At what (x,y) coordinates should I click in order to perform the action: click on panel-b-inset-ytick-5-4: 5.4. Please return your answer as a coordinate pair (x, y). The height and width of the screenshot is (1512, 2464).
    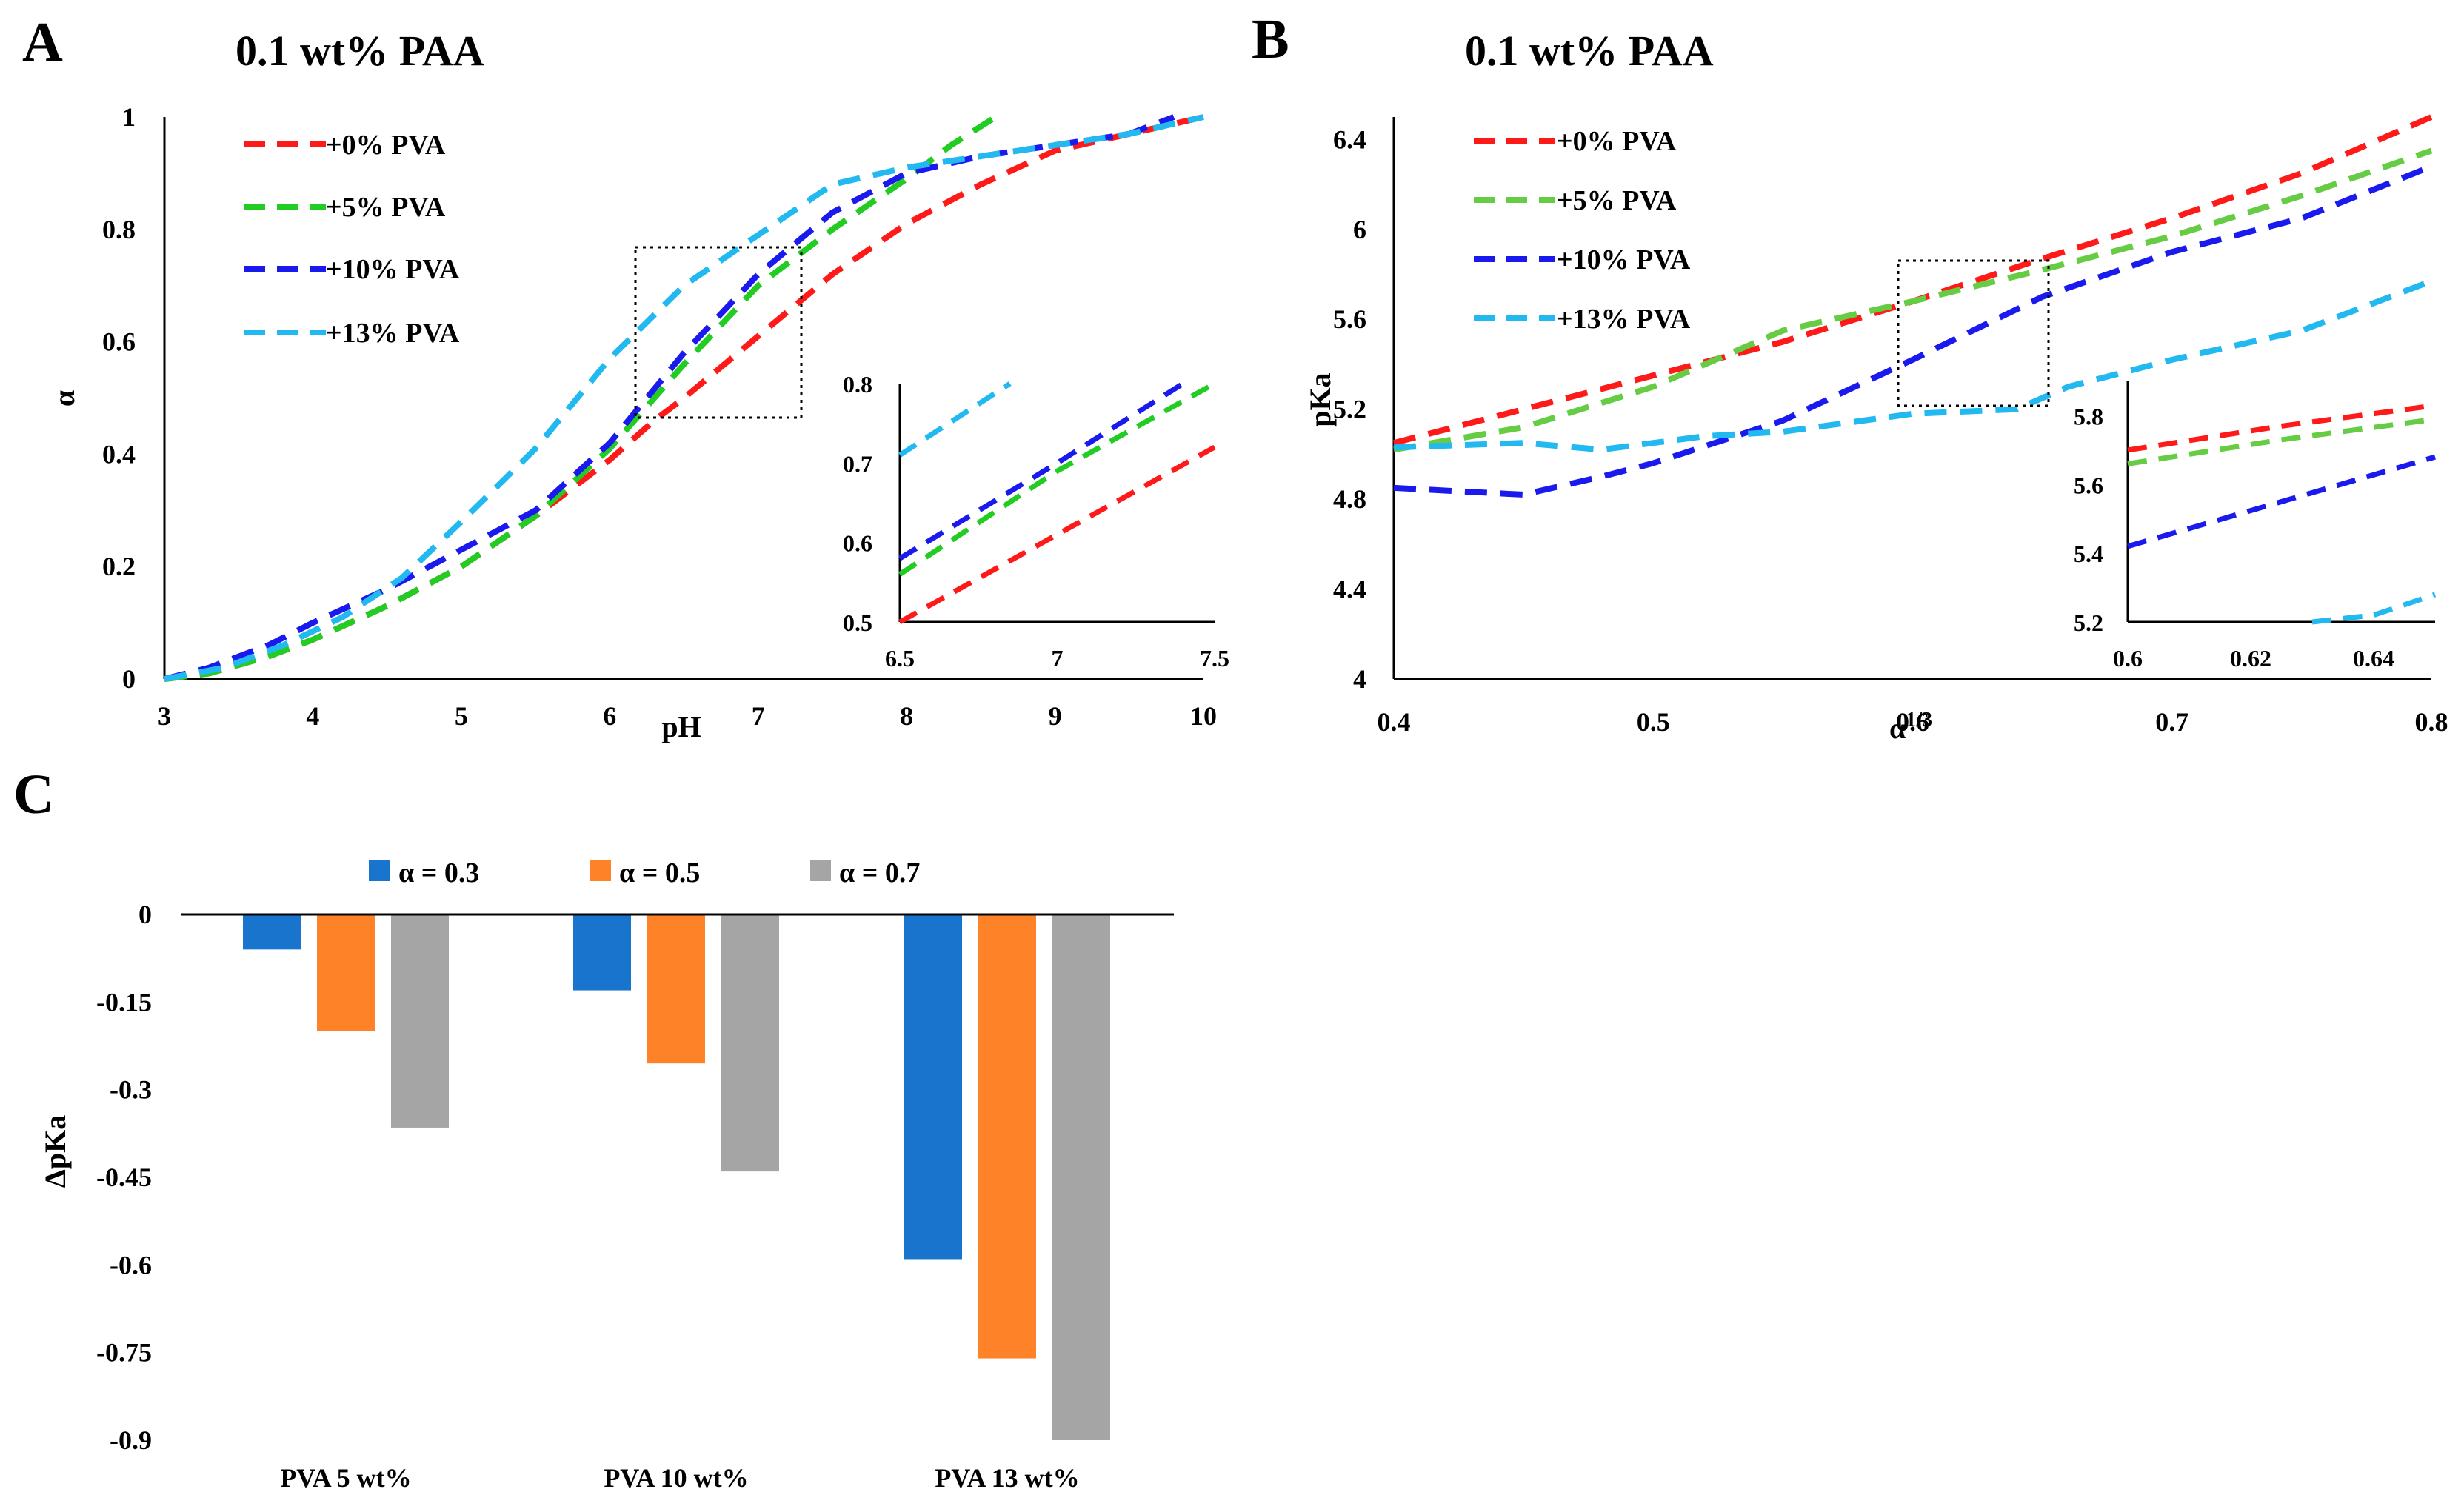
    Looking at the image, I should click on (2089, 554).